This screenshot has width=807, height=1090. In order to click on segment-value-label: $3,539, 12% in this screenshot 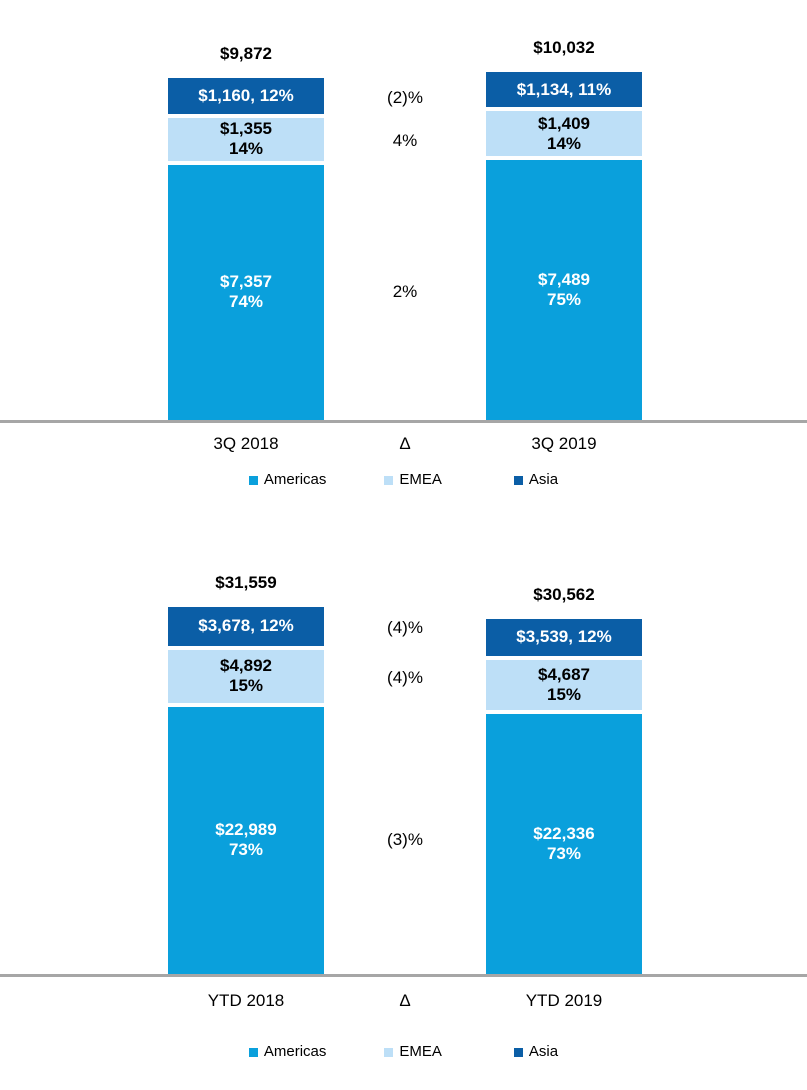, I will do `click(564, 637)`.